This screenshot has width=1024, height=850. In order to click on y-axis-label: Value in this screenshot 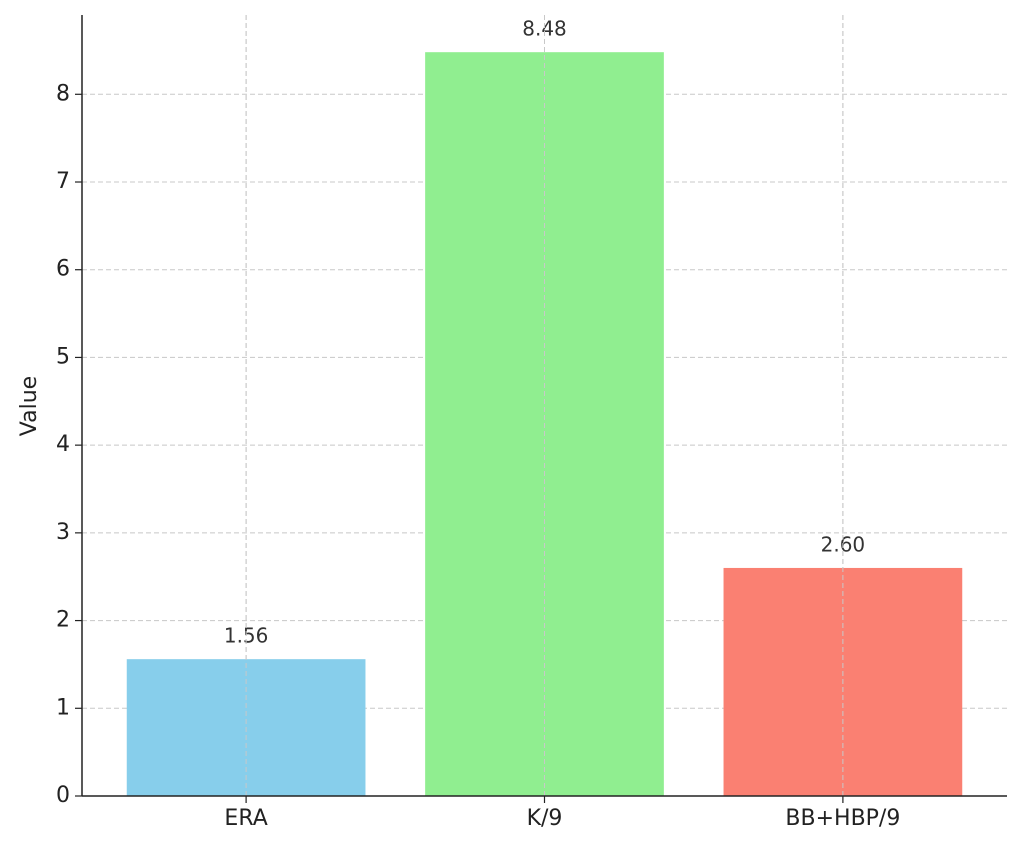, I will do `click(29, 406)`.